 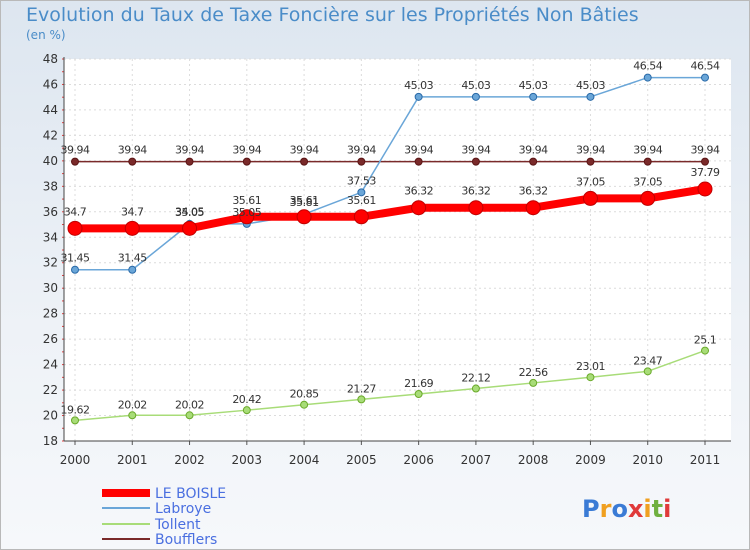 I want to click on y-tick-label: 34, so click(x=50, y=237).